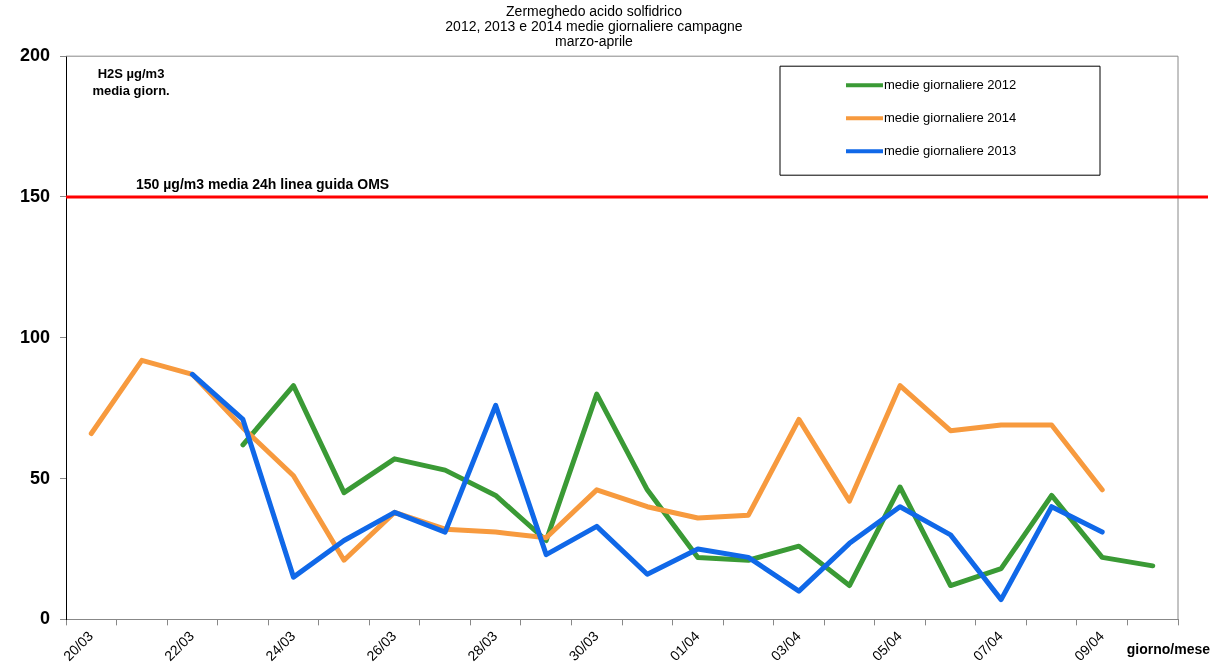 This screenshot has width=1215, height=668. Describe the element at coordinates (35, 336) in the screenshot. I see `y-tick-label: 100` at that location.